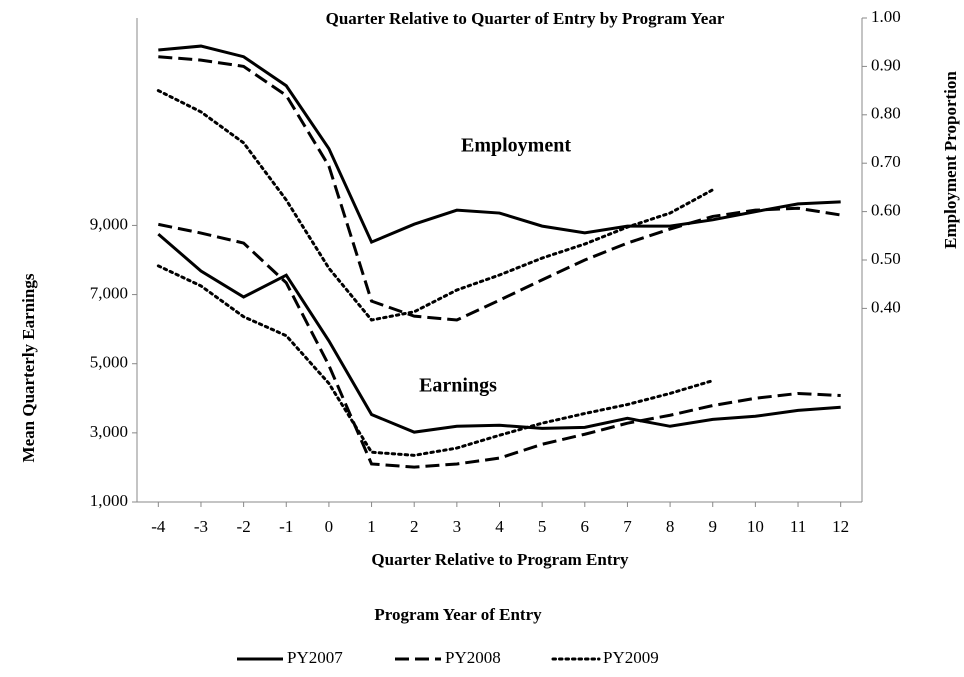  Describe the element at coordinates (798, 526) in the screenshot. I see `x-tick-label: 11` at that location.